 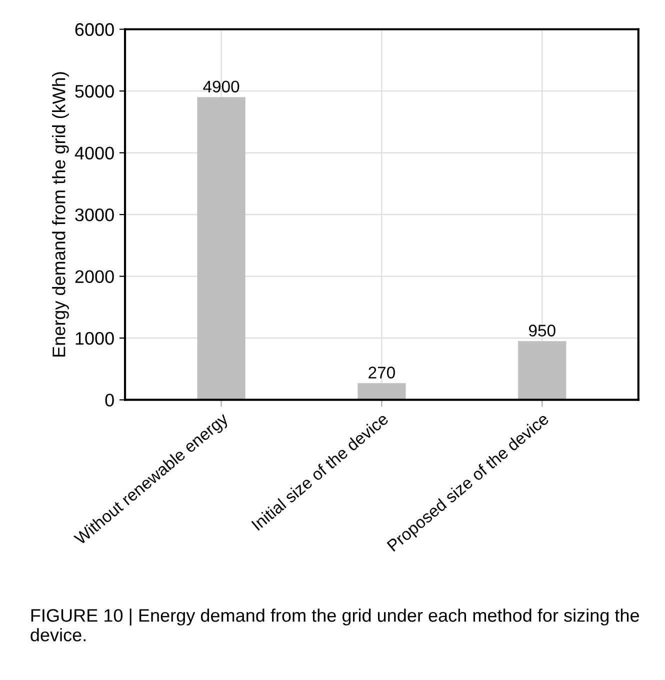 I want to click on y-tick-label: 3000, so click(x=94, y=215).